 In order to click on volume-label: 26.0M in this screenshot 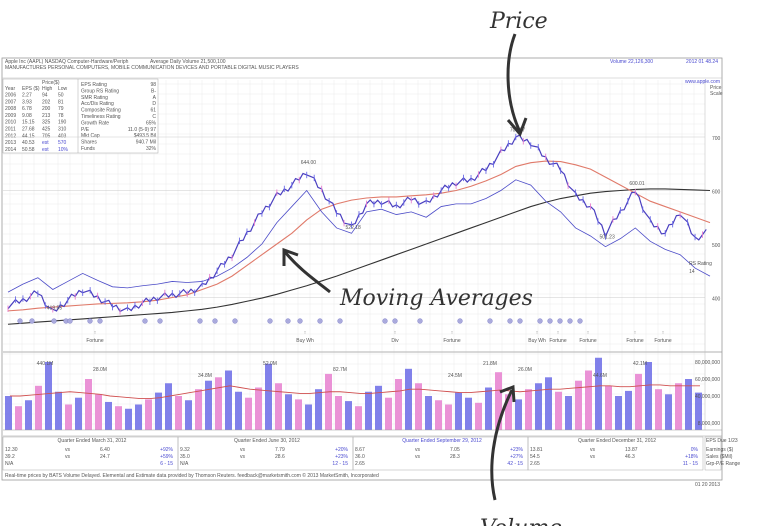, I will do `click(525, 370)`.